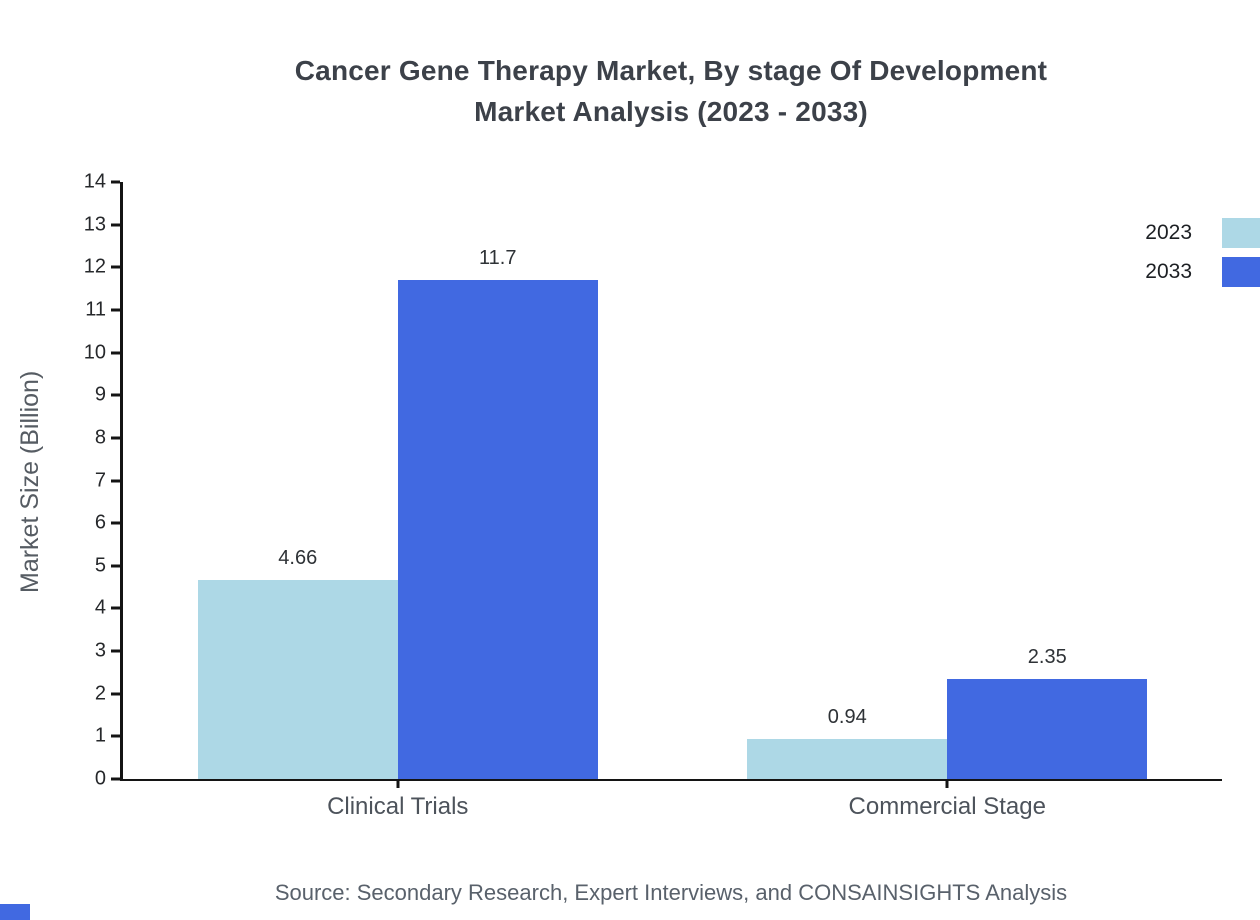 The image size is (1260, 920). Describe the element at coordinates (1047, 728) in the screenshot. I see `bar-2033-commercial-stage` at that location.